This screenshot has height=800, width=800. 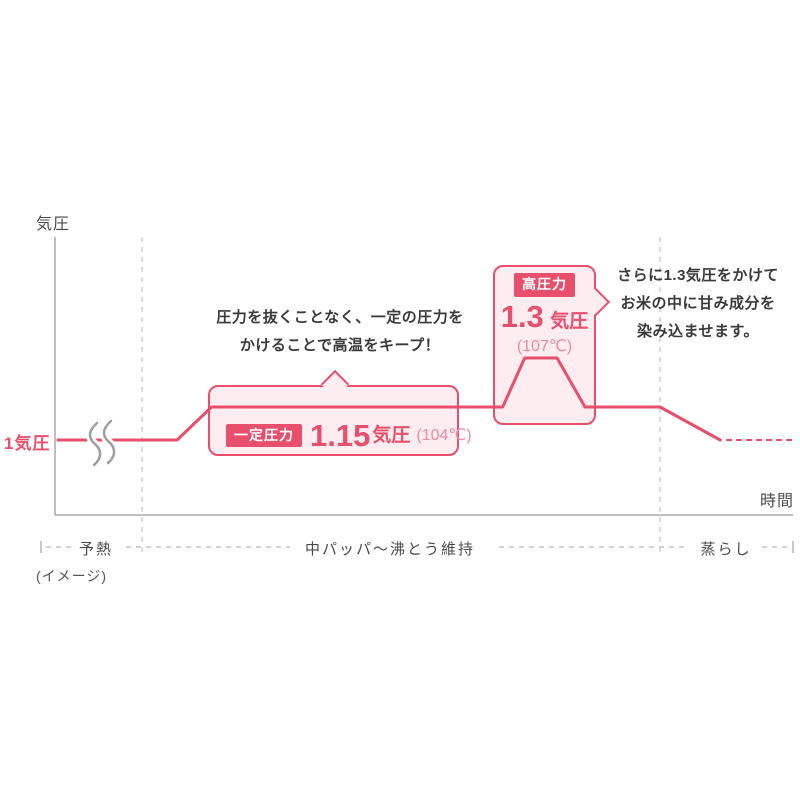 What do you see at coordinates (340, 345) in the screenshot?
I see `constant-callout-line-2: かけることで高温をキープ！` at bounding box center [340, 345].